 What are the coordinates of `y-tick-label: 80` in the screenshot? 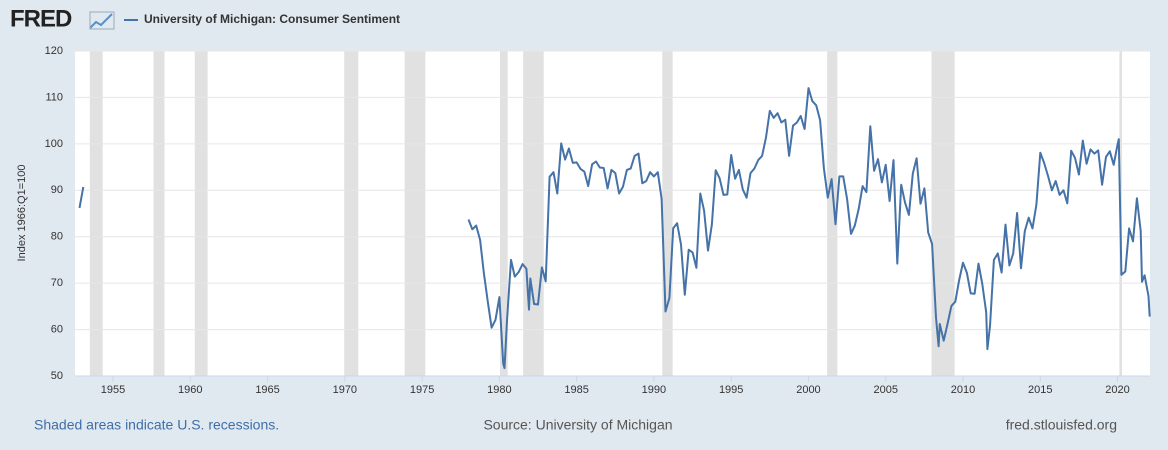 It's located at (57, 237).